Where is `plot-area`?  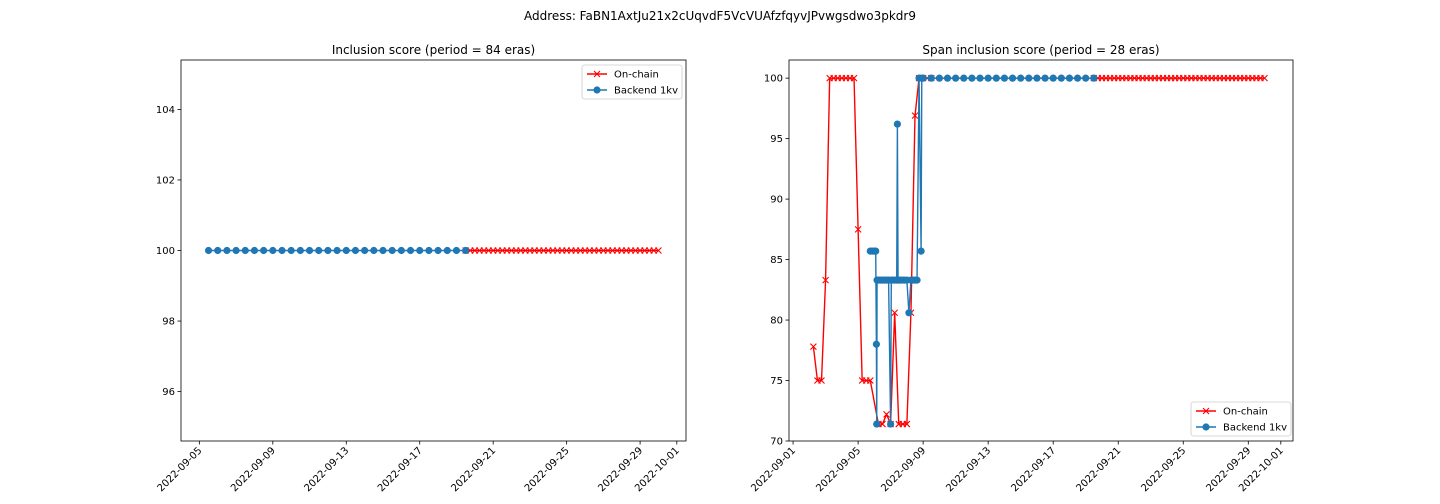 plot-area is located at coordinates (433, 250).